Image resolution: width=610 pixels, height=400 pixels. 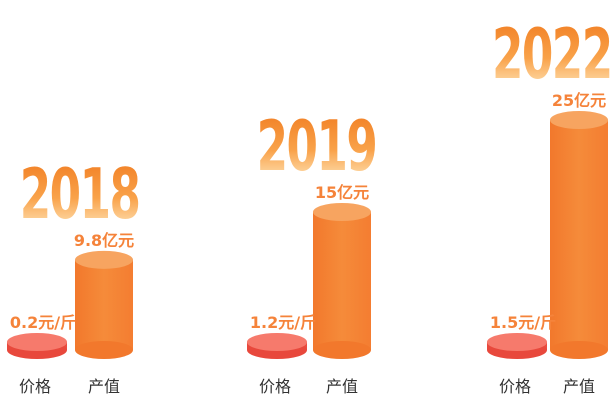 What do you see at coordinates (342, 350) in the screenshot?
I see `output-bar-base-2019` at bounding box center [342, 350].